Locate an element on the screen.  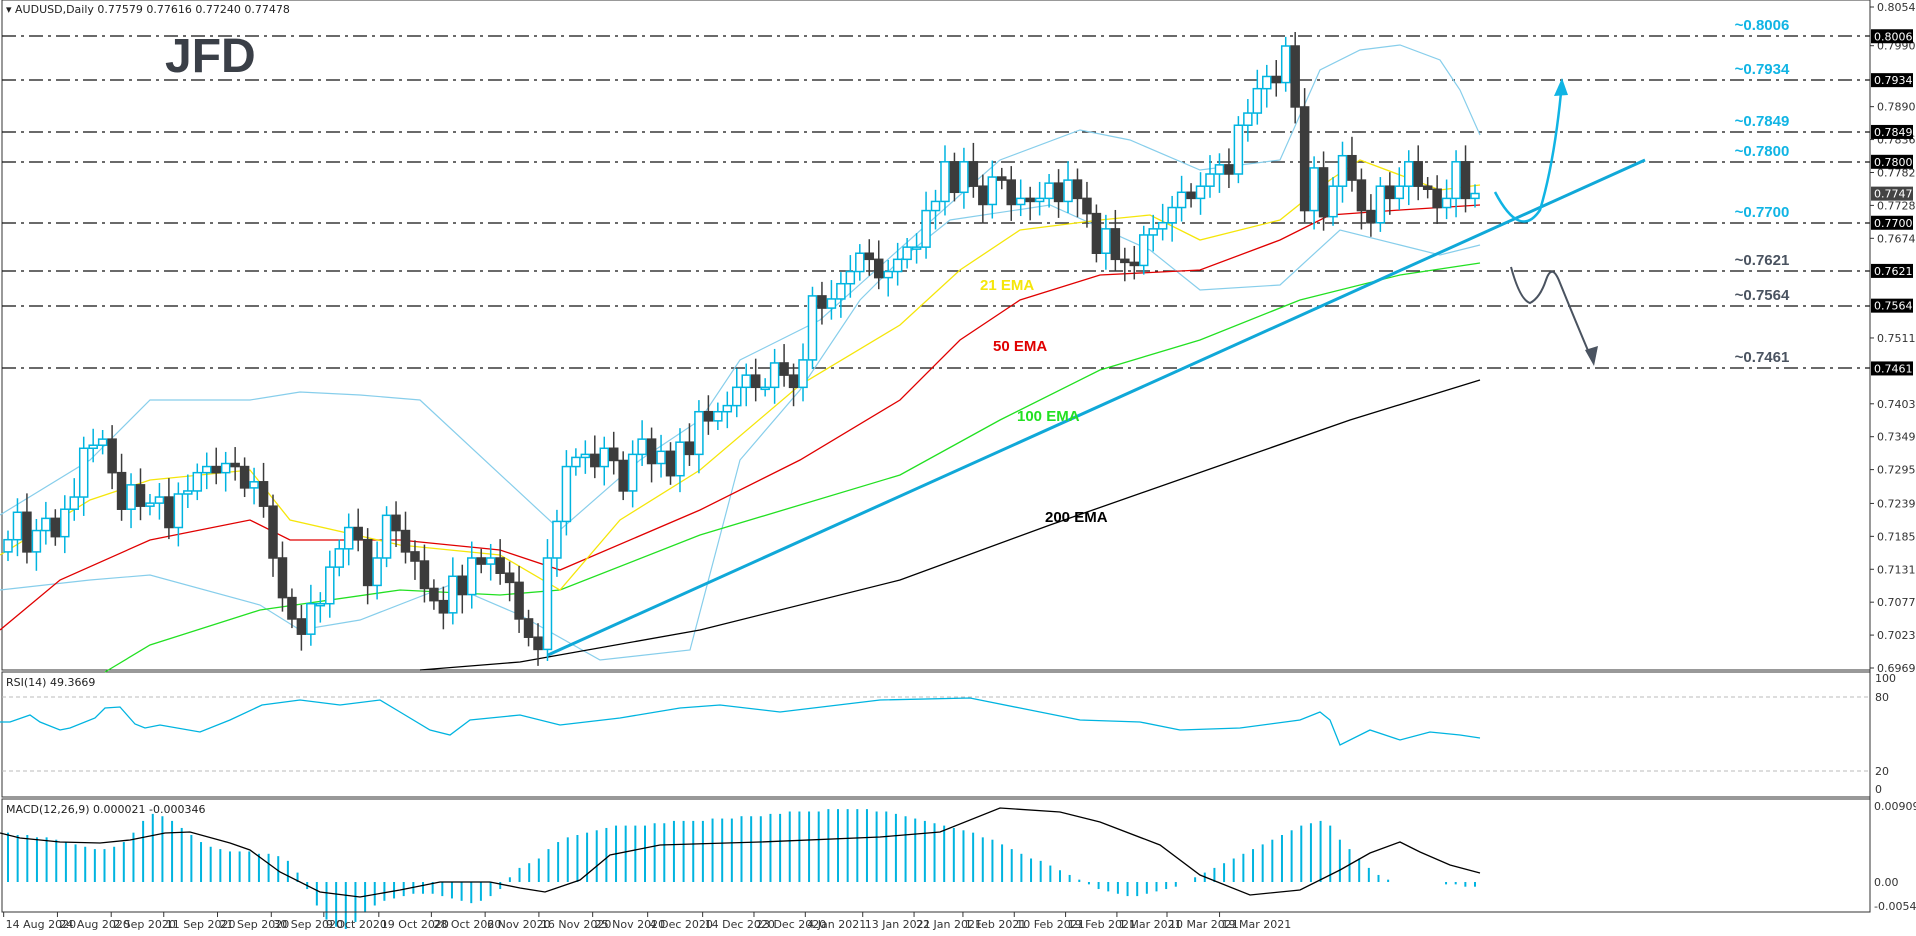
price-tick: 0.69695 is located at coordinates (1896, 668).